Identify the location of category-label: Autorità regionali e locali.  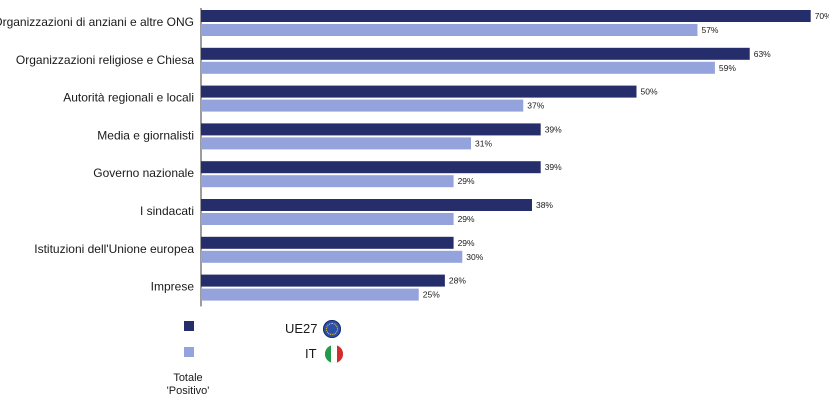
(128, 98).